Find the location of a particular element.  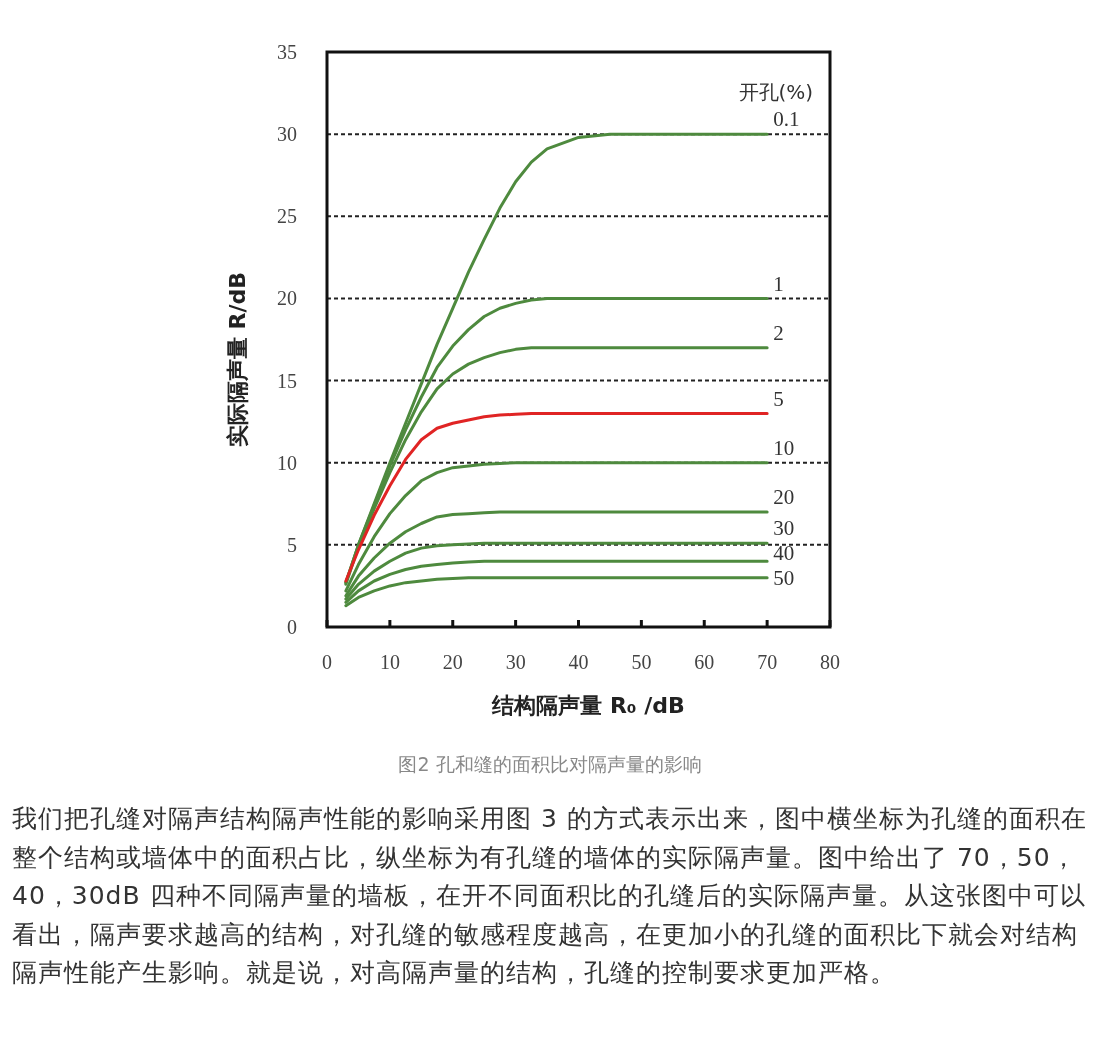

y-tick-label: 15 is located at coordinates (287, 380).